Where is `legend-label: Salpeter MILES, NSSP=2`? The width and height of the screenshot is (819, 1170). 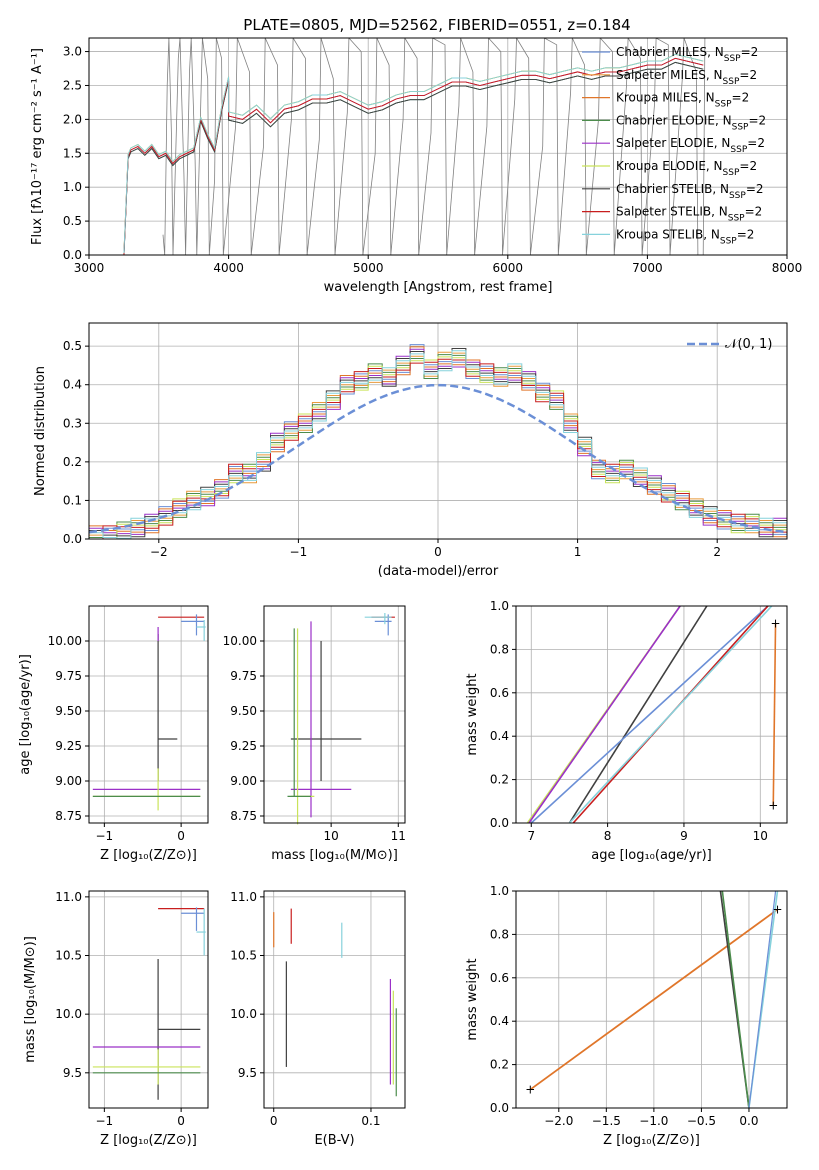
legend-label: Salpeter MILES, NSSP=2 is located at coordinates (686, 77).